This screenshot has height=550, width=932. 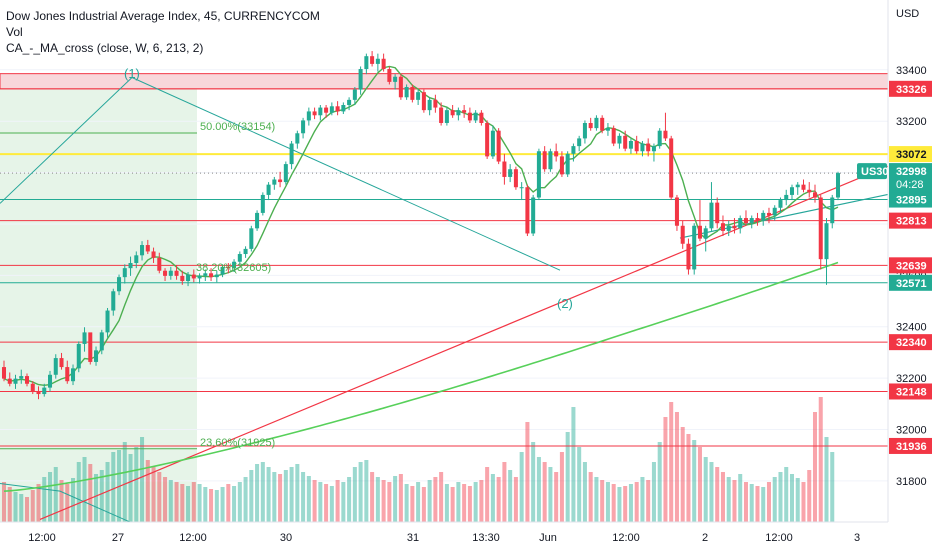 What do you see at coordinates (486, 538) in the screenshot?
I see `x-tick-label: 13:30` at bounding box center [486, 538].